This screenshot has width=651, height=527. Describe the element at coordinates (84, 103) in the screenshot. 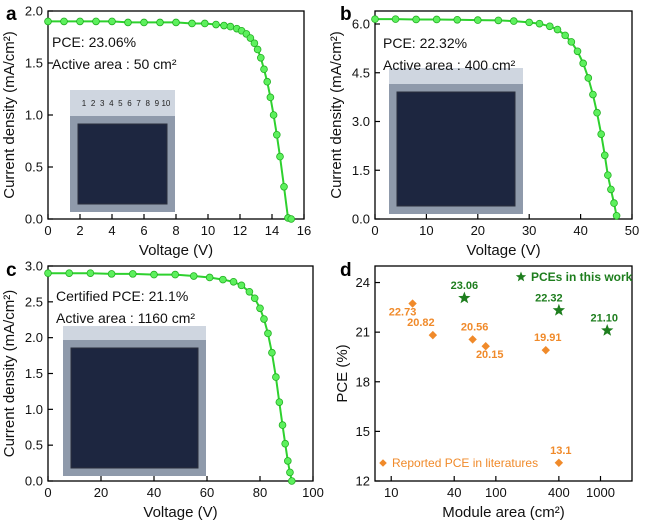

I see `ruler-mark: 1` at that location.